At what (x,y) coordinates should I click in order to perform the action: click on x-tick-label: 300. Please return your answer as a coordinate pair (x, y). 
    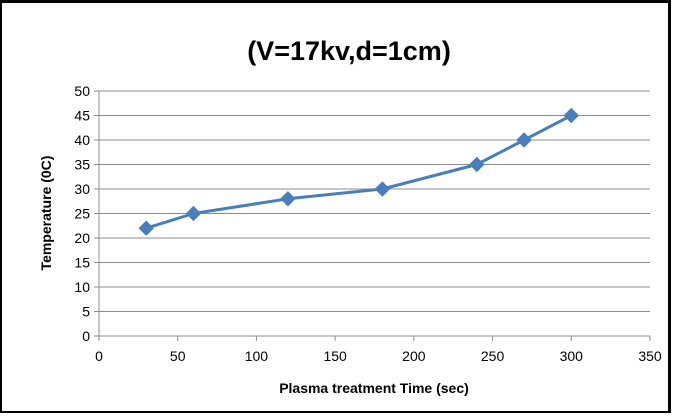
    Looking at the image, I should click on (572, 356).